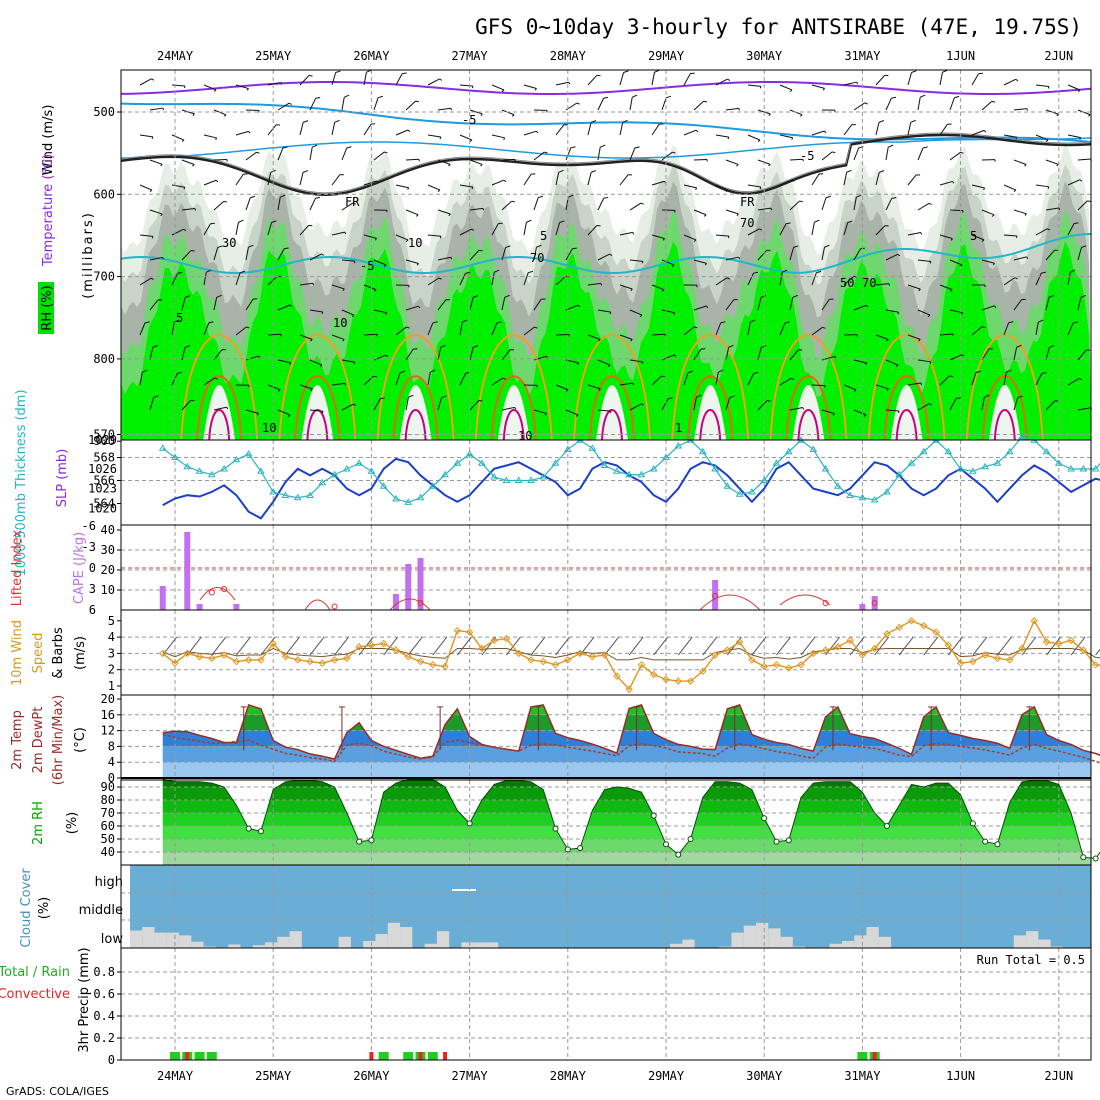  Describe the element at coordinates (606, 906) in the screenshot. I see `cloud-grid` at that location.